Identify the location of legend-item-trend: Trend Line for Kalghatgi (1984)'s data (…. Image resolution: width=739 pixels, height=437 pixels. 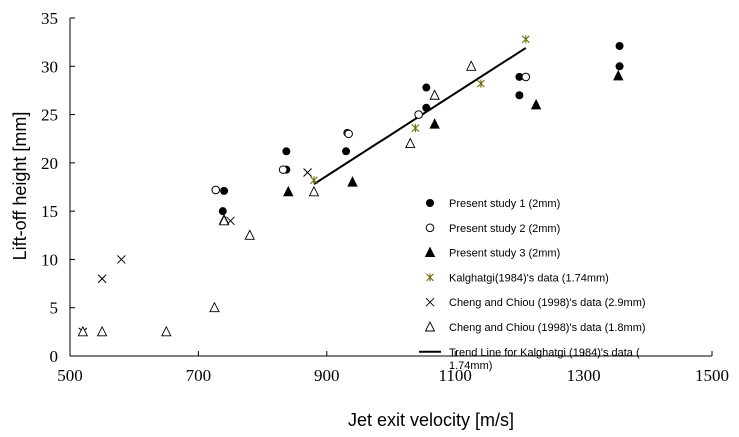
(529, 359).